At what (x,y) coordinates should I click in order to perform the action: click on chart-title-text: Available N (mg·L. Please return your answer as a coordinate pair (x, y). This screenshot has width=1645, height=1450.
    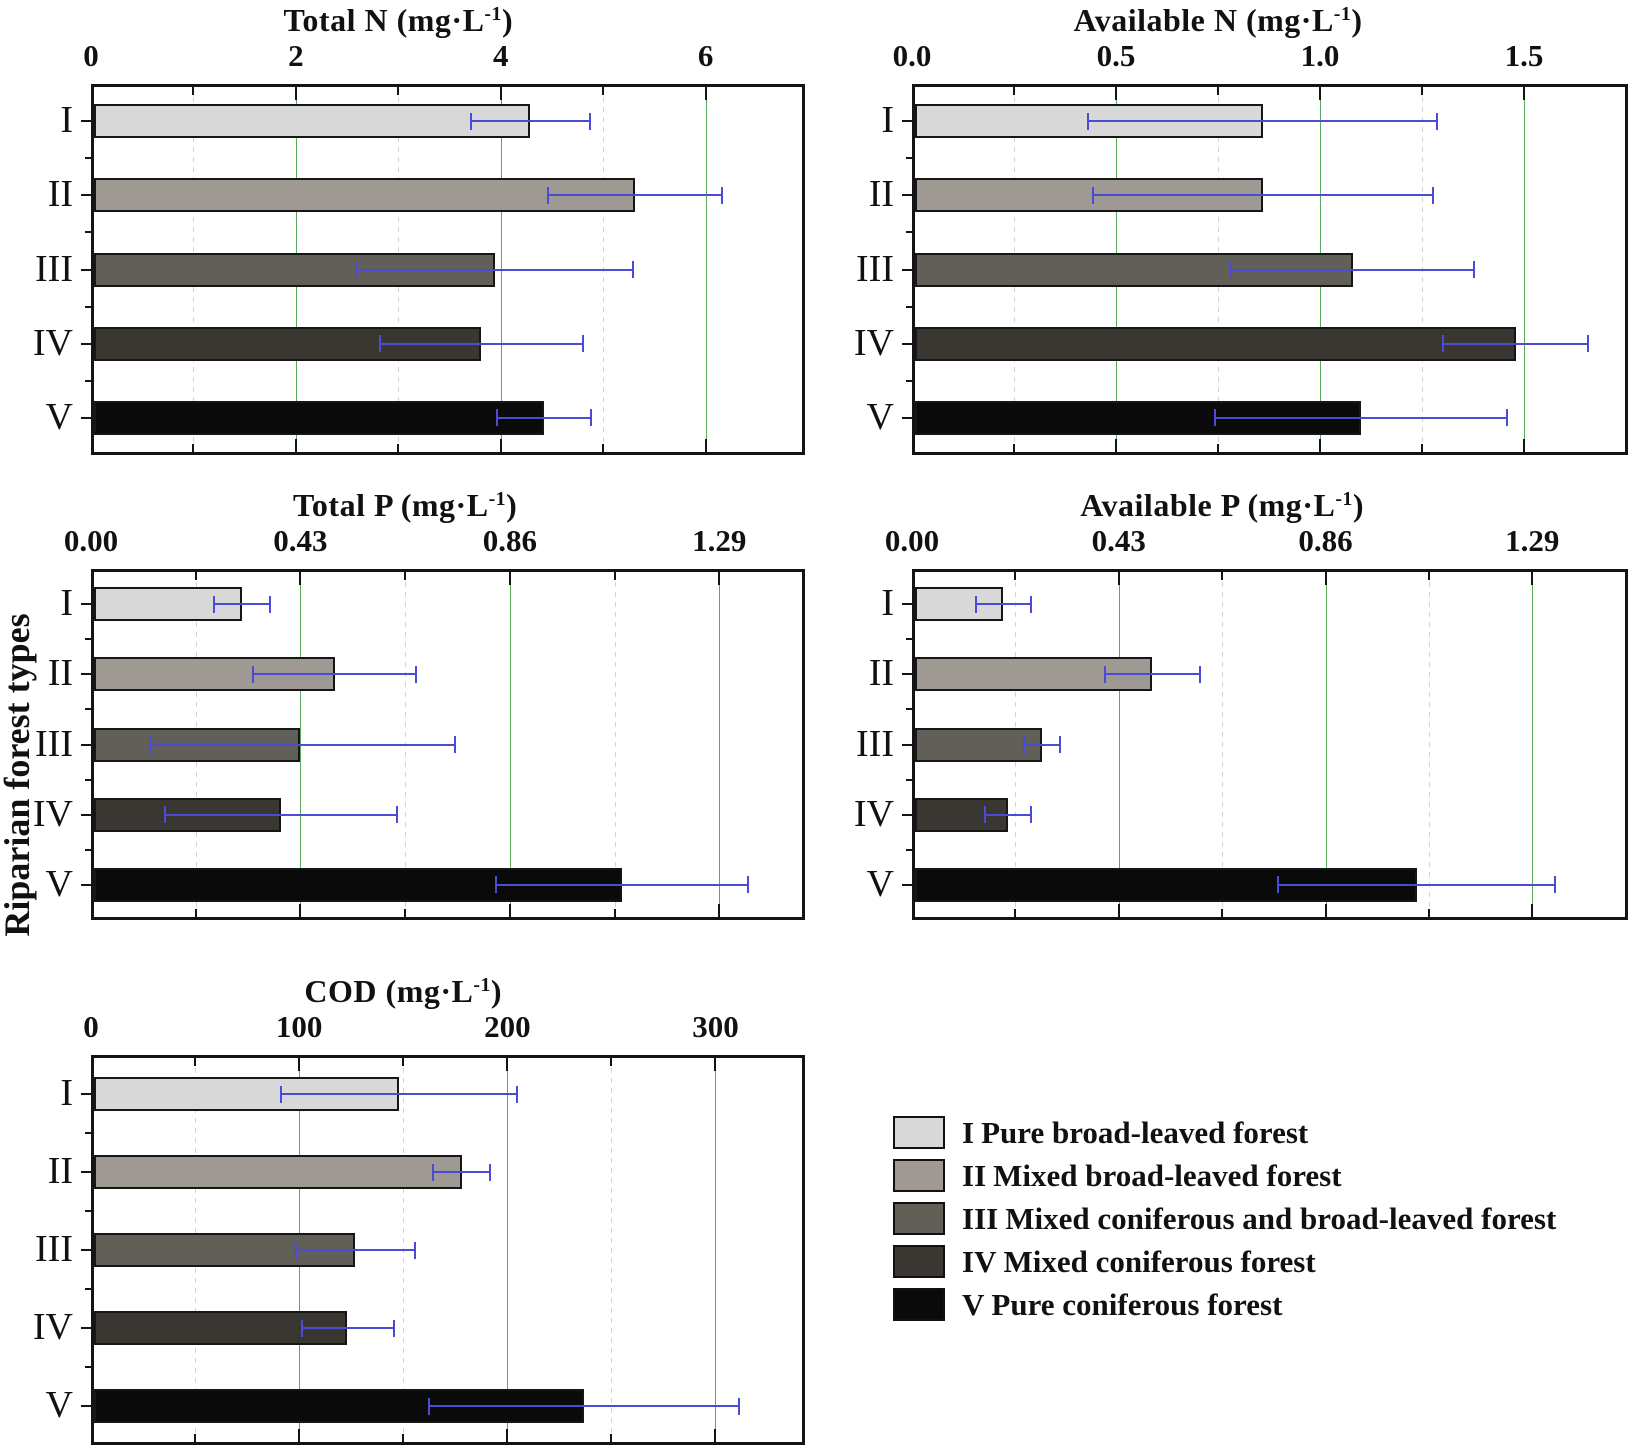
    Looking at the image, I should click on (1203, 20).